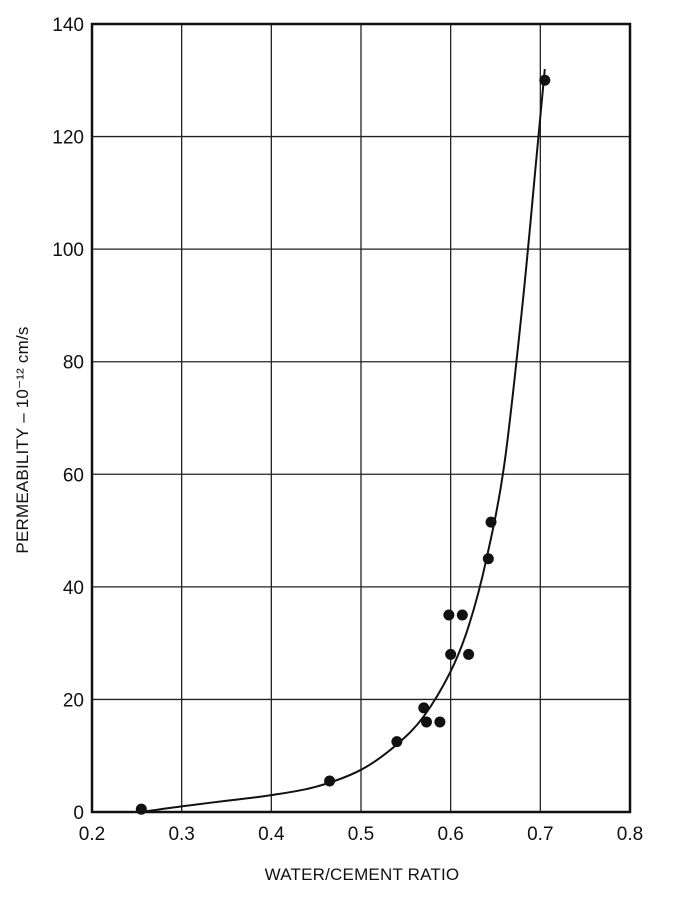  Describe the element at coordinates (68, 250) in the screenshot. I see `y-tick-label: 100` at that location.